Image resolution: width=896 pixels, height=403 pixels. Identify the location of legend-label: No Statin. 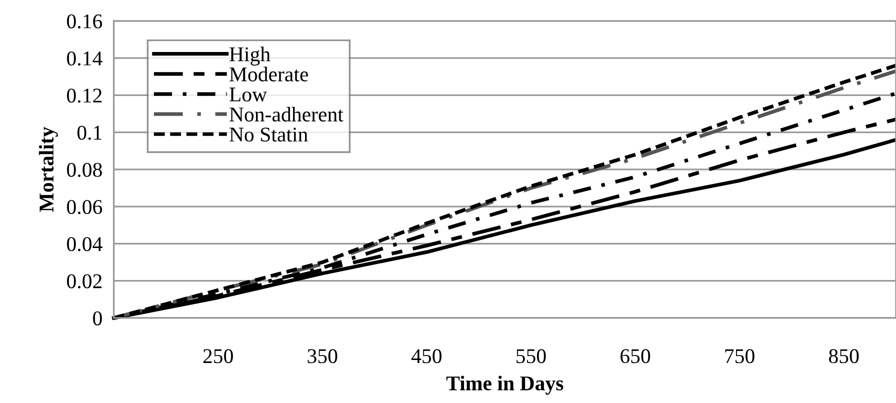
(269, 135).